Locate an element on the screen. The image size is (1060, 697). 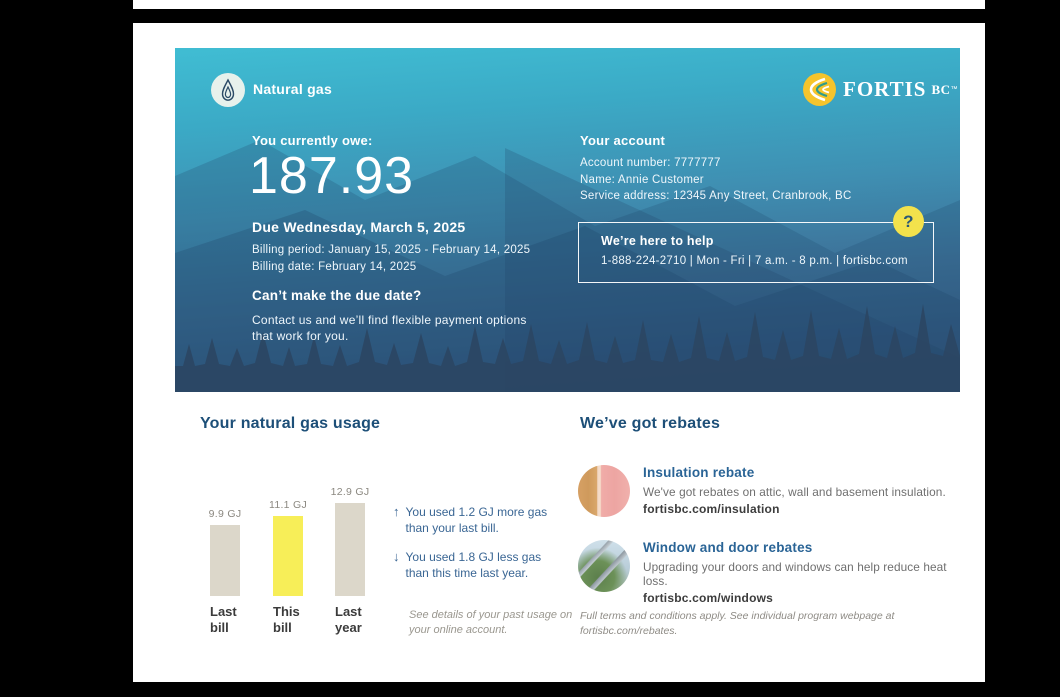
product-label: Natural gas is located at coordinates (292, 89).